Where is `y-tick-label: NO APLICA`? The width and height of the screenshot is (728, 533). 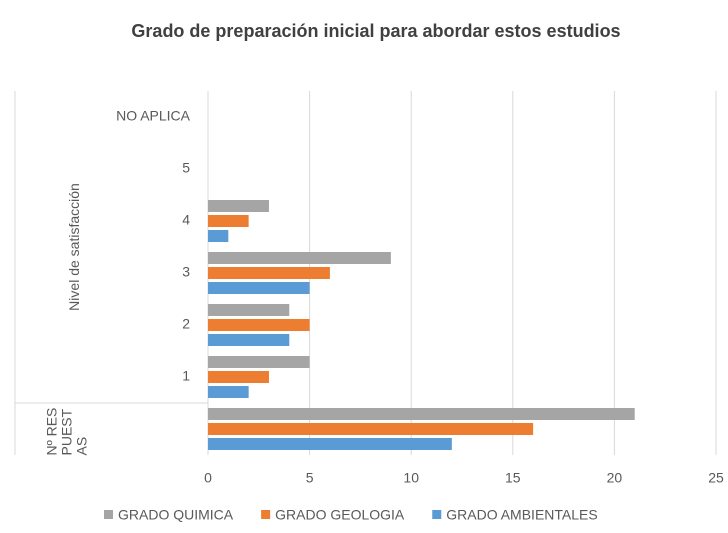
y-tick-label: NO APLICA is located at coordinates (153, 116).